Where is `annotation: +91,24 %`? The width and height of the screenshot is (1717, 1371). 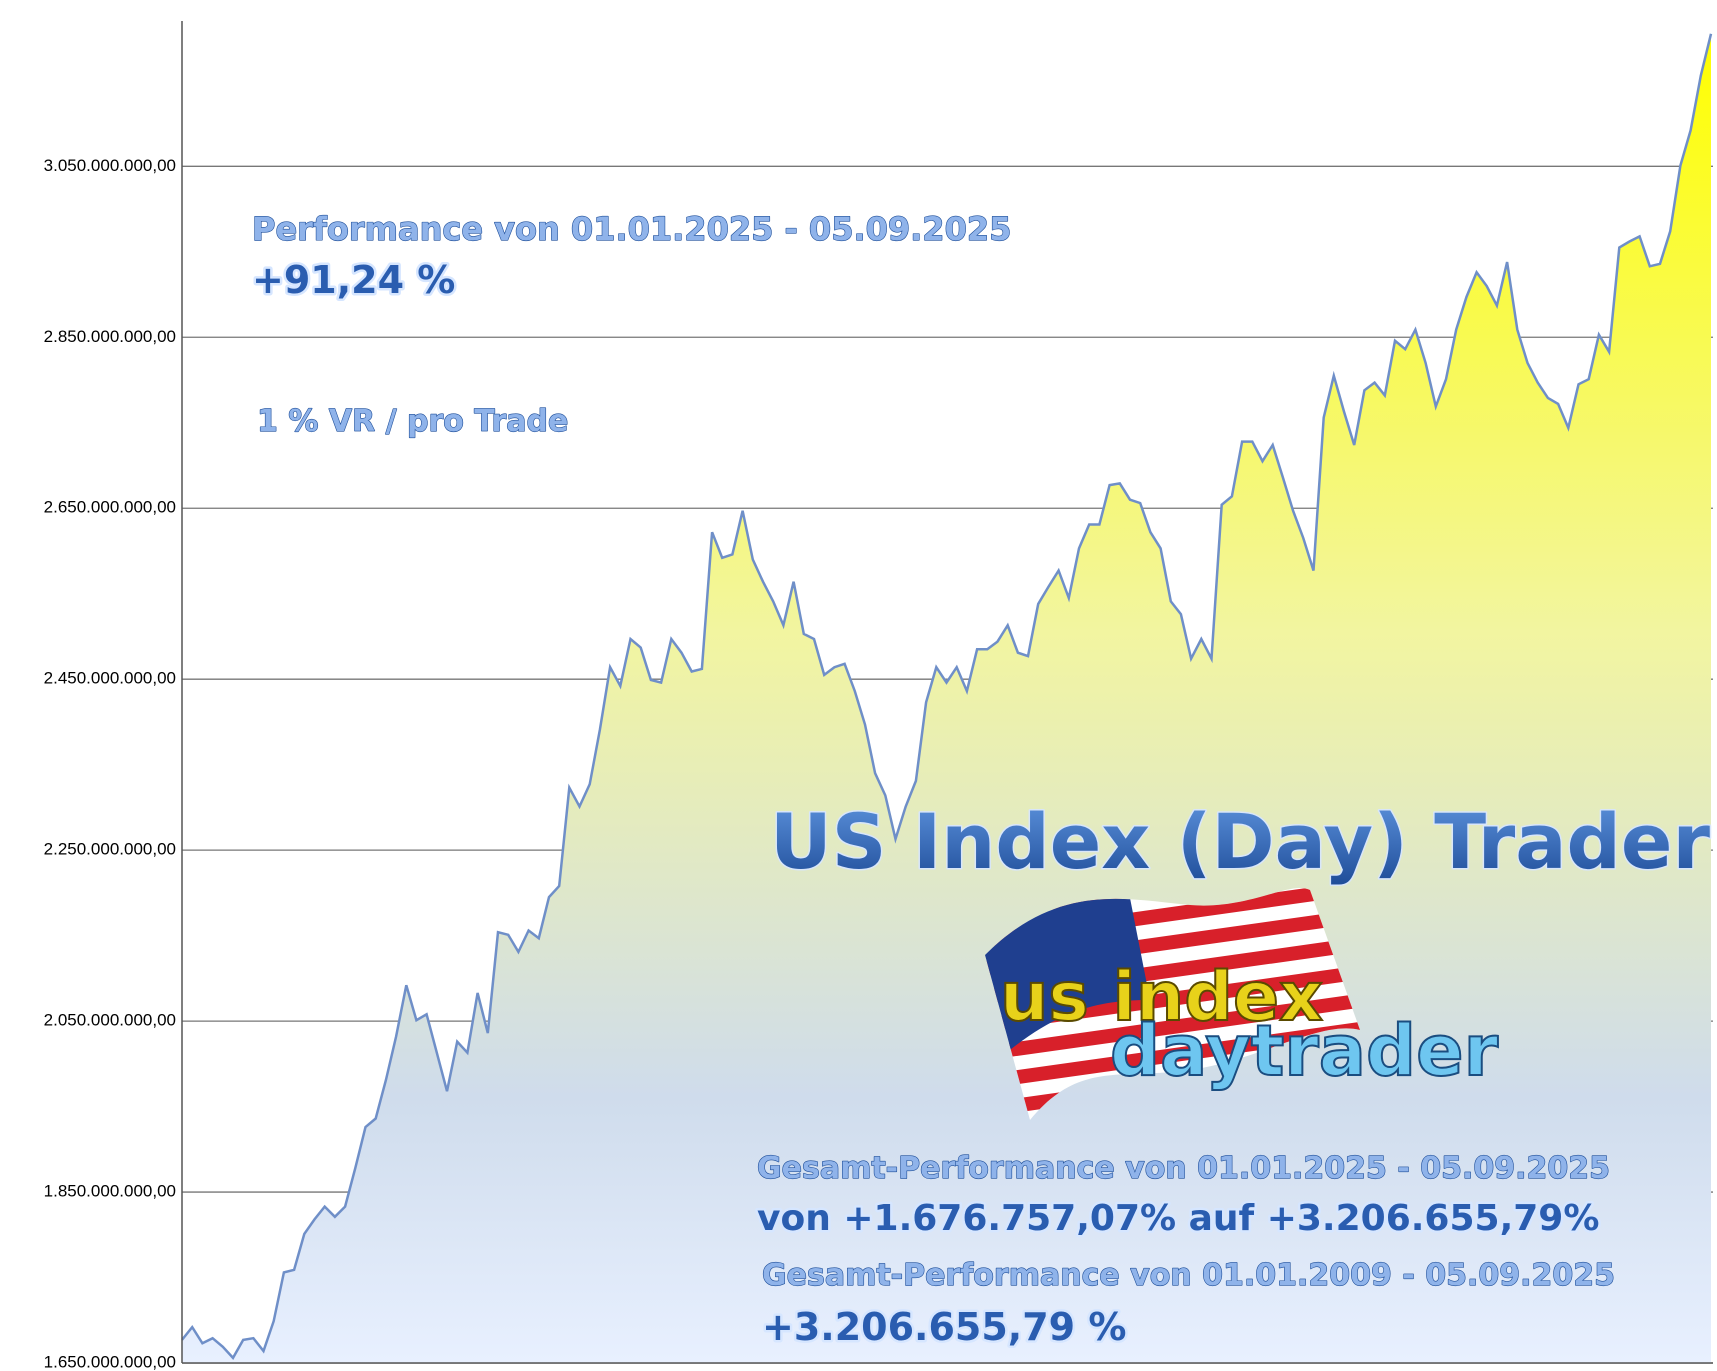 annotation: +91,24 % is located at coordinates (353, 280).